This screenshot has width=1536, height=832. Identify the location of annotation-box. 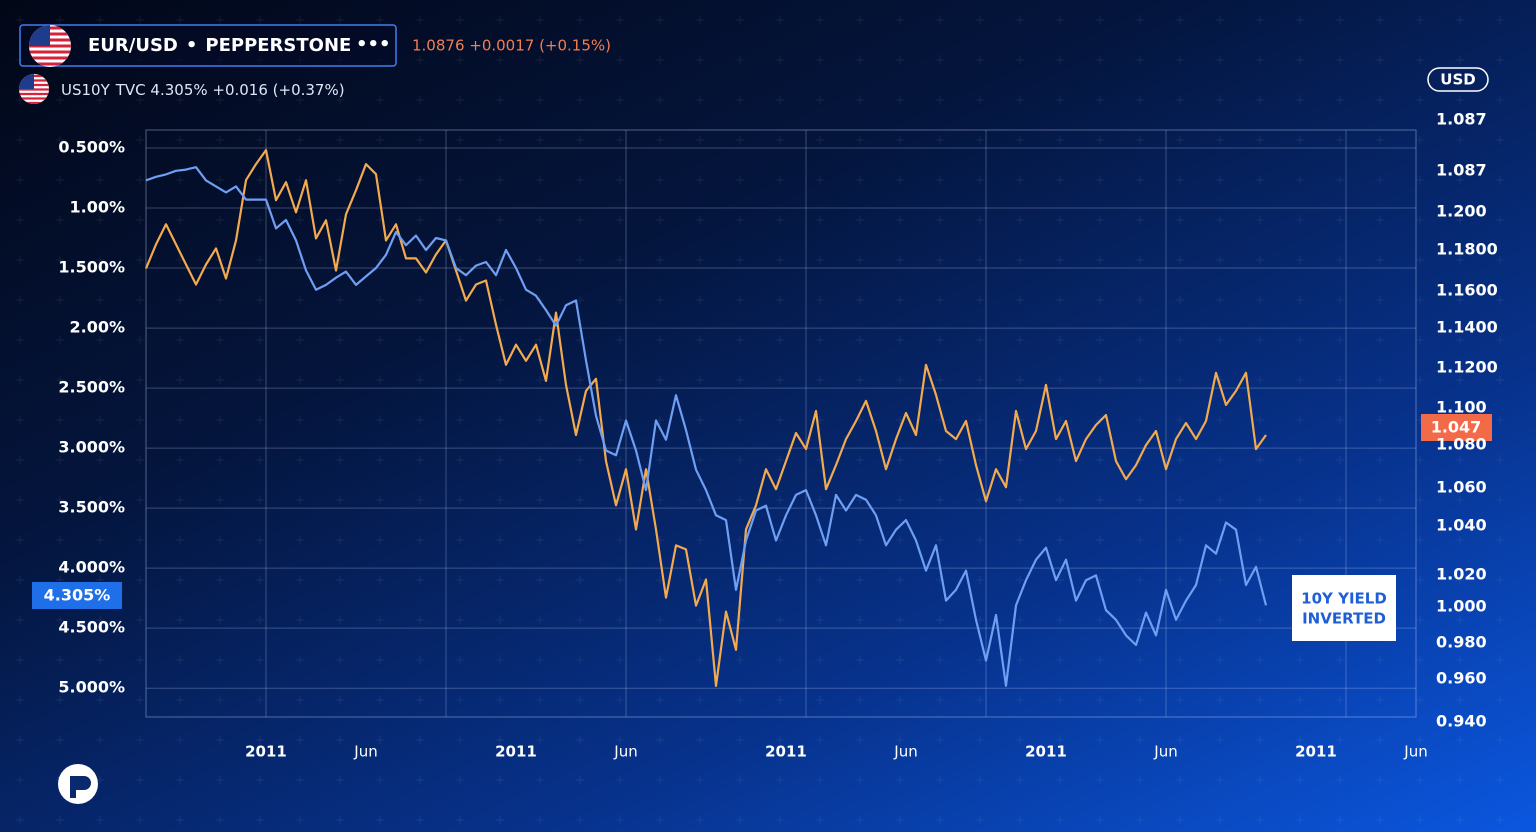
(1344, 608).